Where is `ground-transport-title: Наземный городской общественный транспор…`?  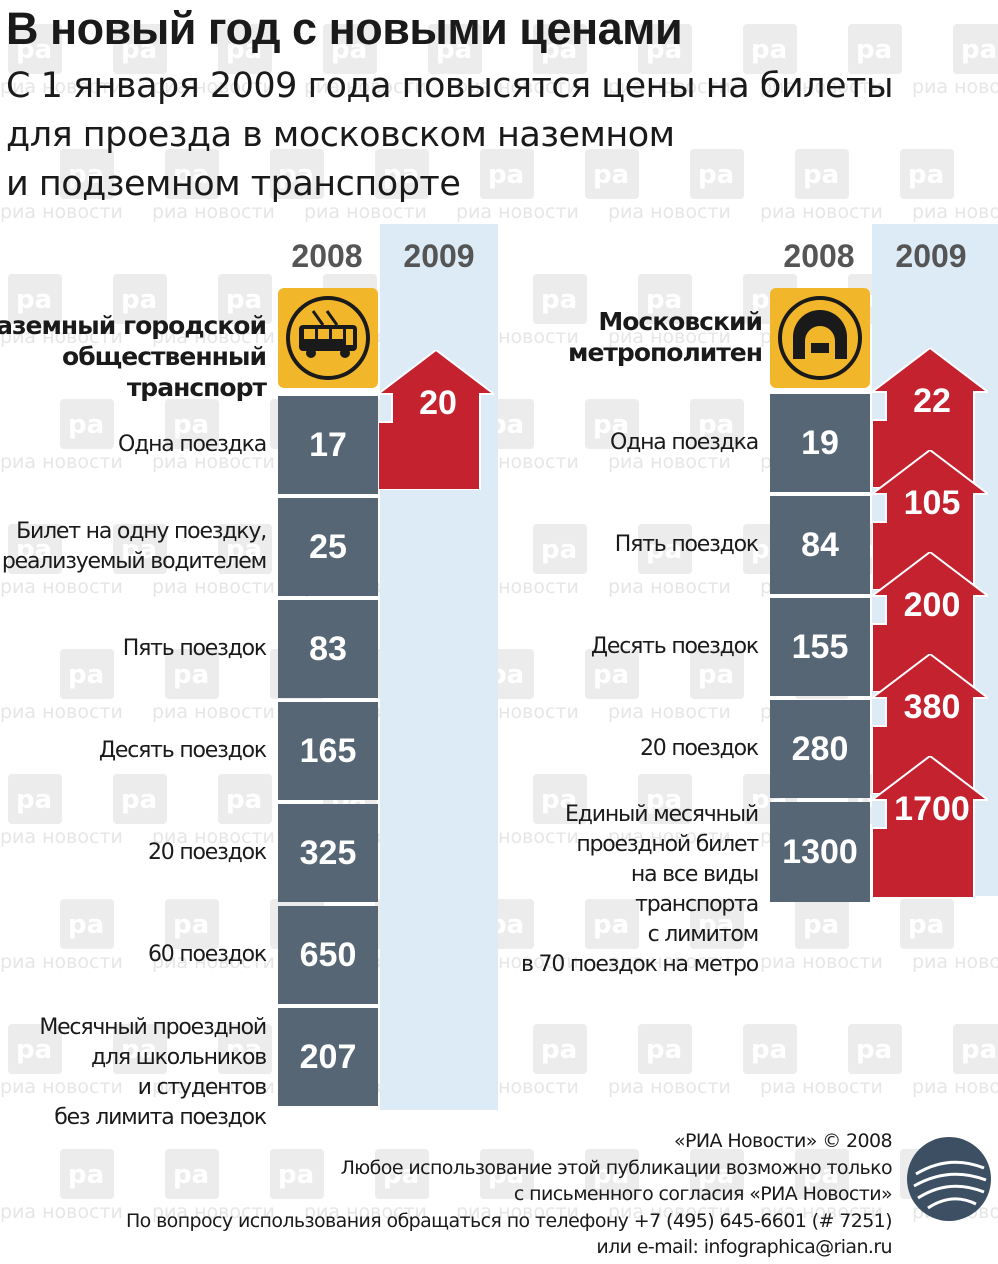 ground-transport-title: Наземный городской общественный транспор… is located at coordinates (133, 356).